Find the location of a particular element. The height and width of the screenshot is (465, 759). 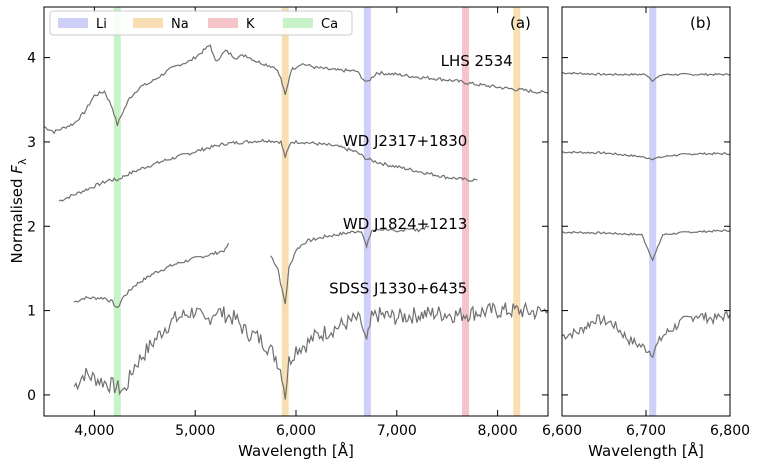

y-tick-label: 4 is located at coordinates (31, 59).